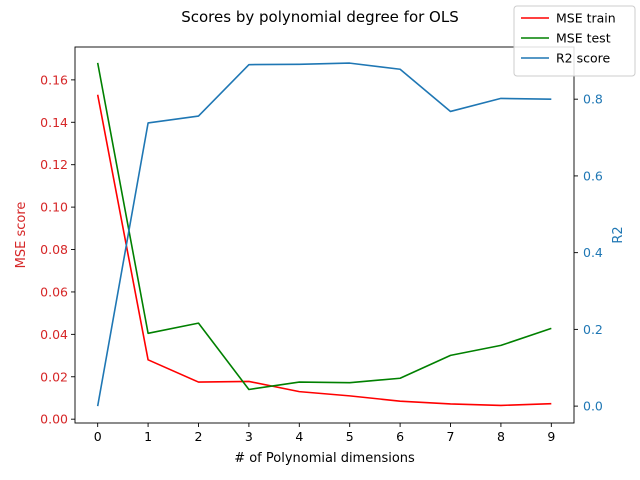 The image size is (640, 480). What do you see at coordinates (593, 252) in the screenshot?
I see `right-y-tick-label: 0.4` at bounding box center [593, 252].